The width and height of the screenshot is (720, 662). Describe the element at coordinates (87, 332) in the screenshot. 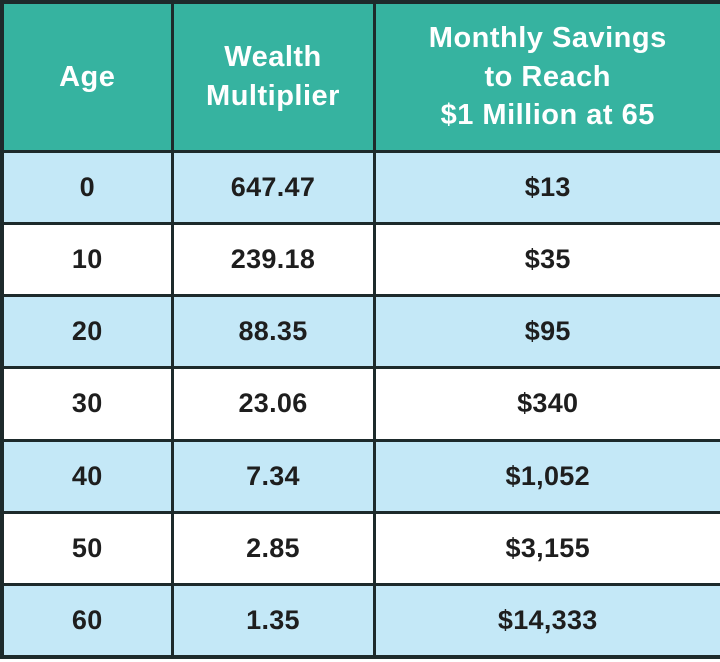

I see `cell-age: 20` at that location.